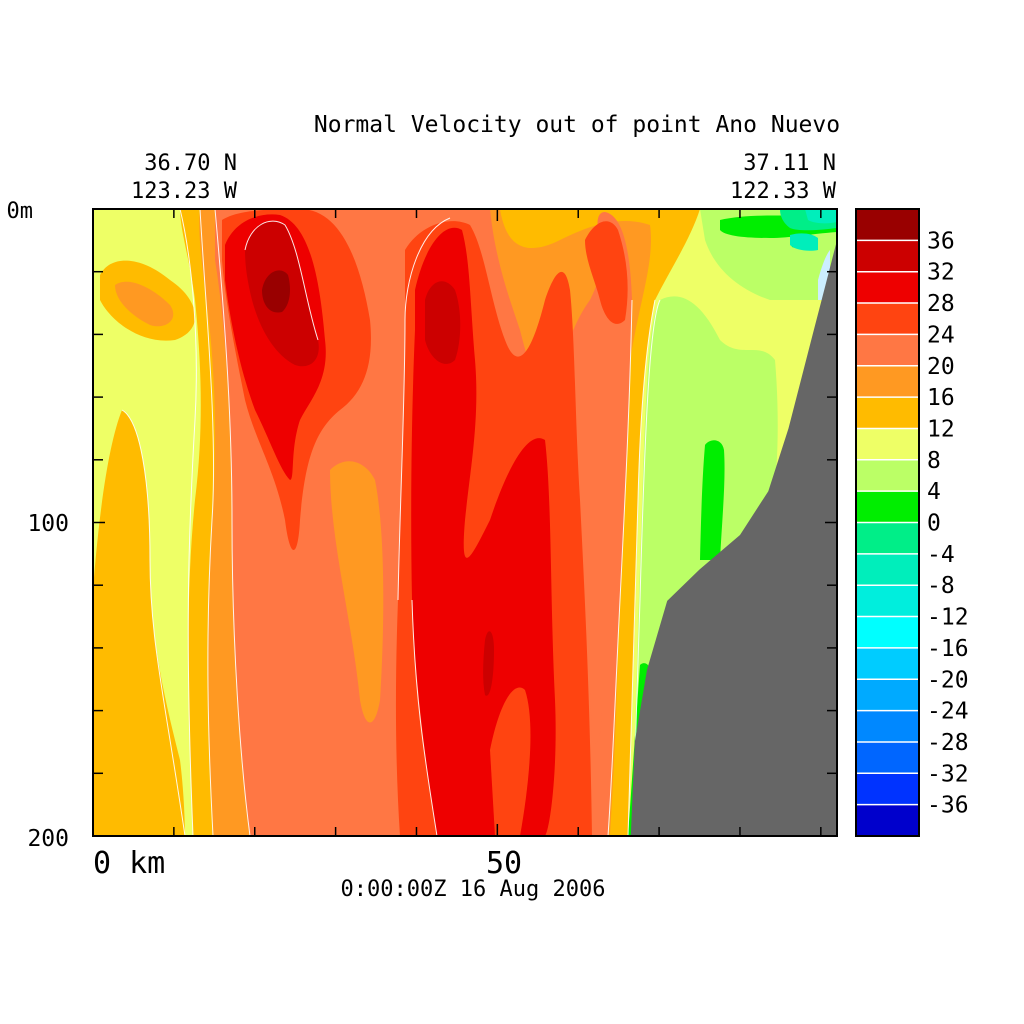 The width and height of the screenshot is (1024, 1024). What do you see at coordinates (712, 500) in the screenshot?
I see `contour-band-4-streak` at bounding box center [712, 500].